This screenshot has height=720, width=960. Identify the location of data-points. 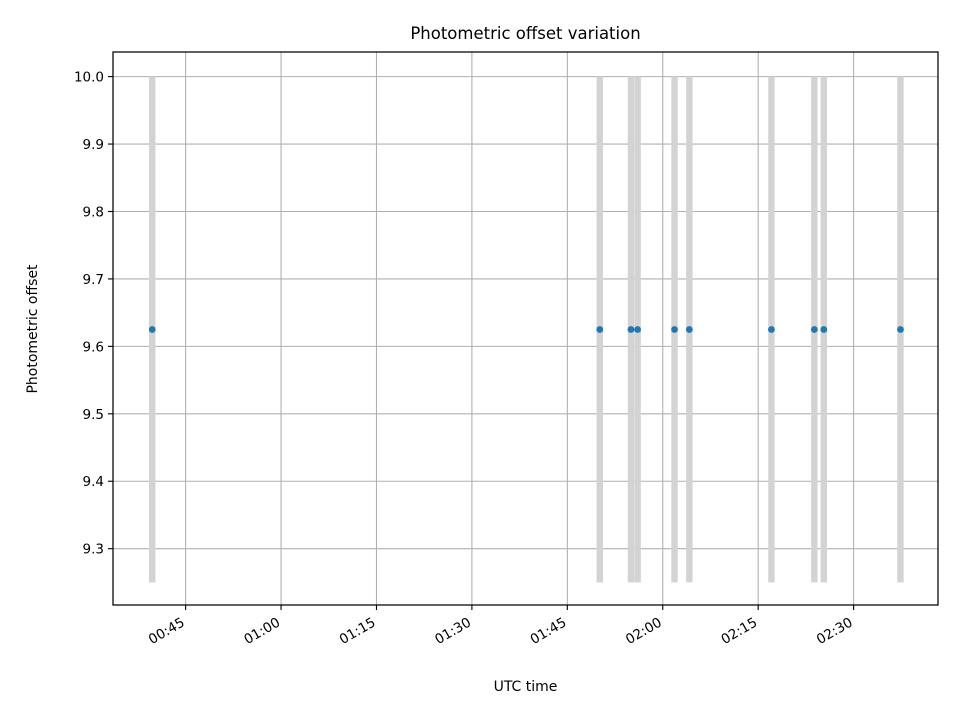
(526, 329).